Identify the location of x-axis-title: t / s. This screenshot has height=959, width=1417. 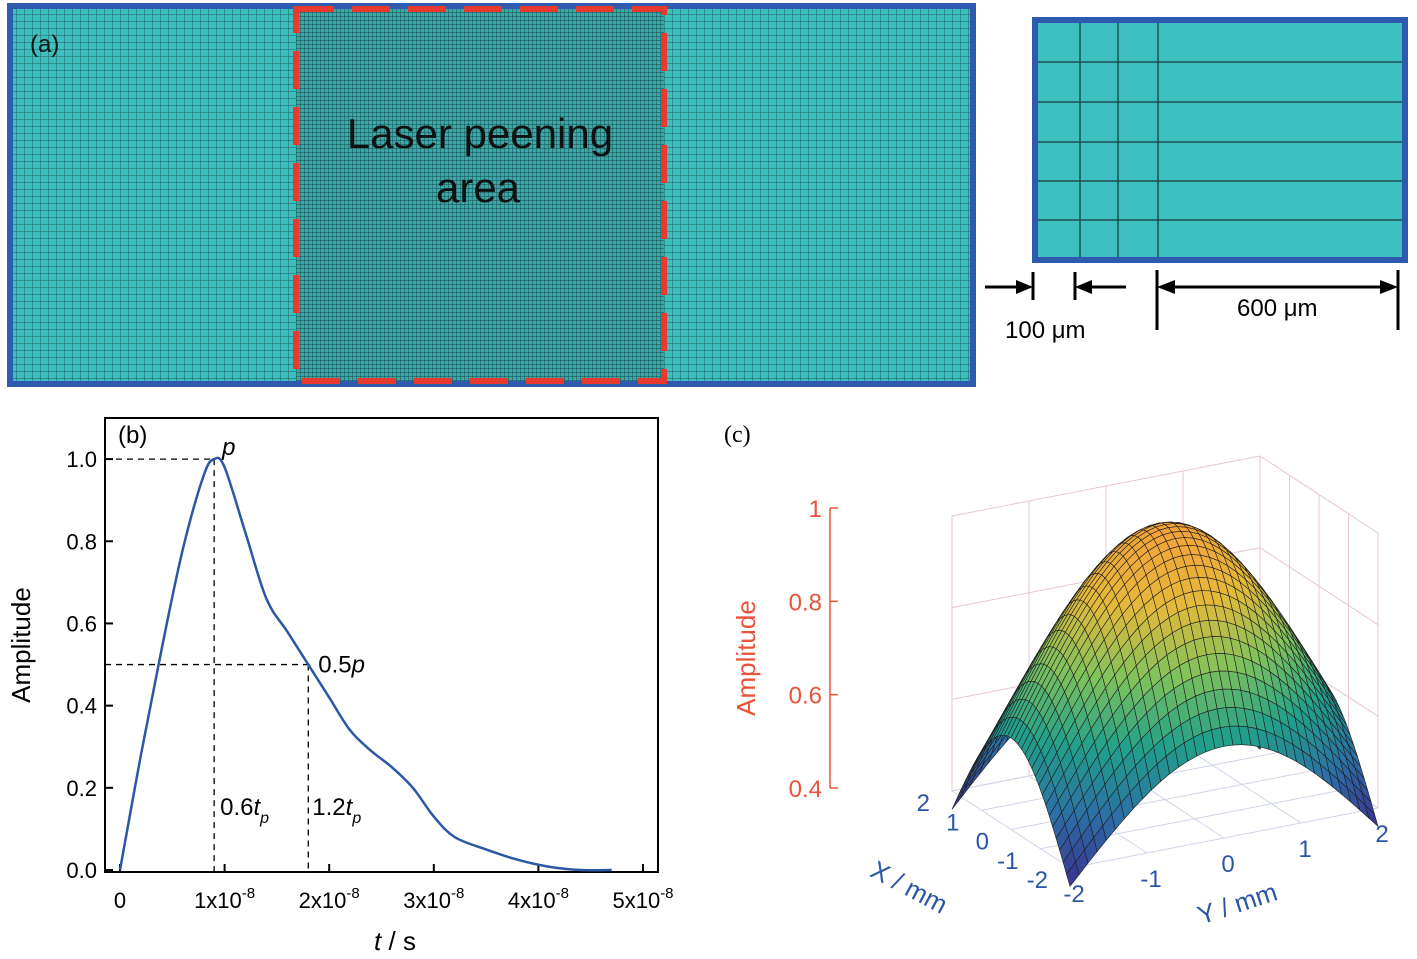
(395, 941).